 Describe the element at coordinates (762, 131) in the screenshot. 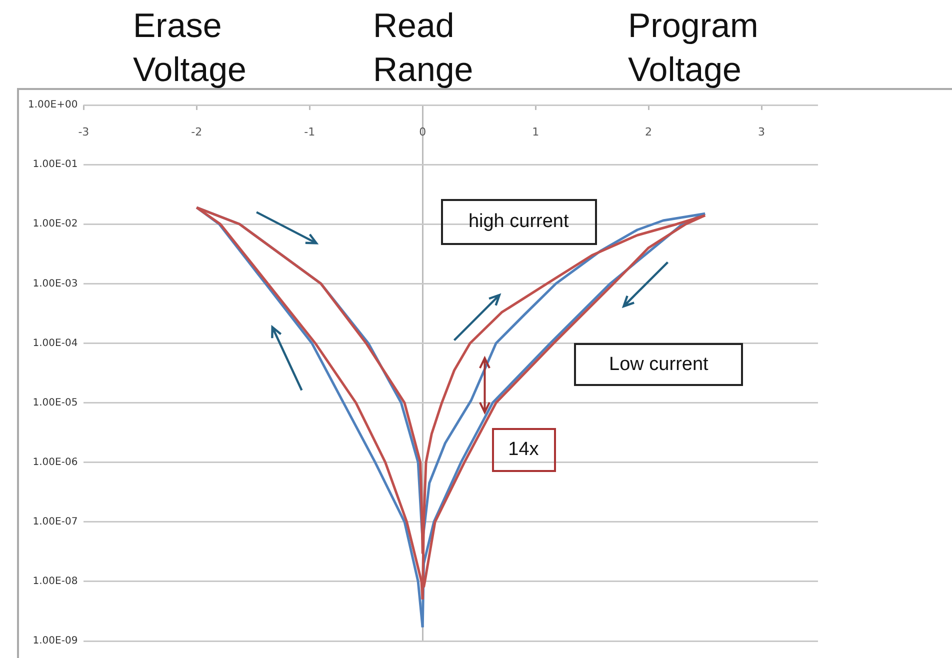

I see `x-tick-label: 3` at that location.